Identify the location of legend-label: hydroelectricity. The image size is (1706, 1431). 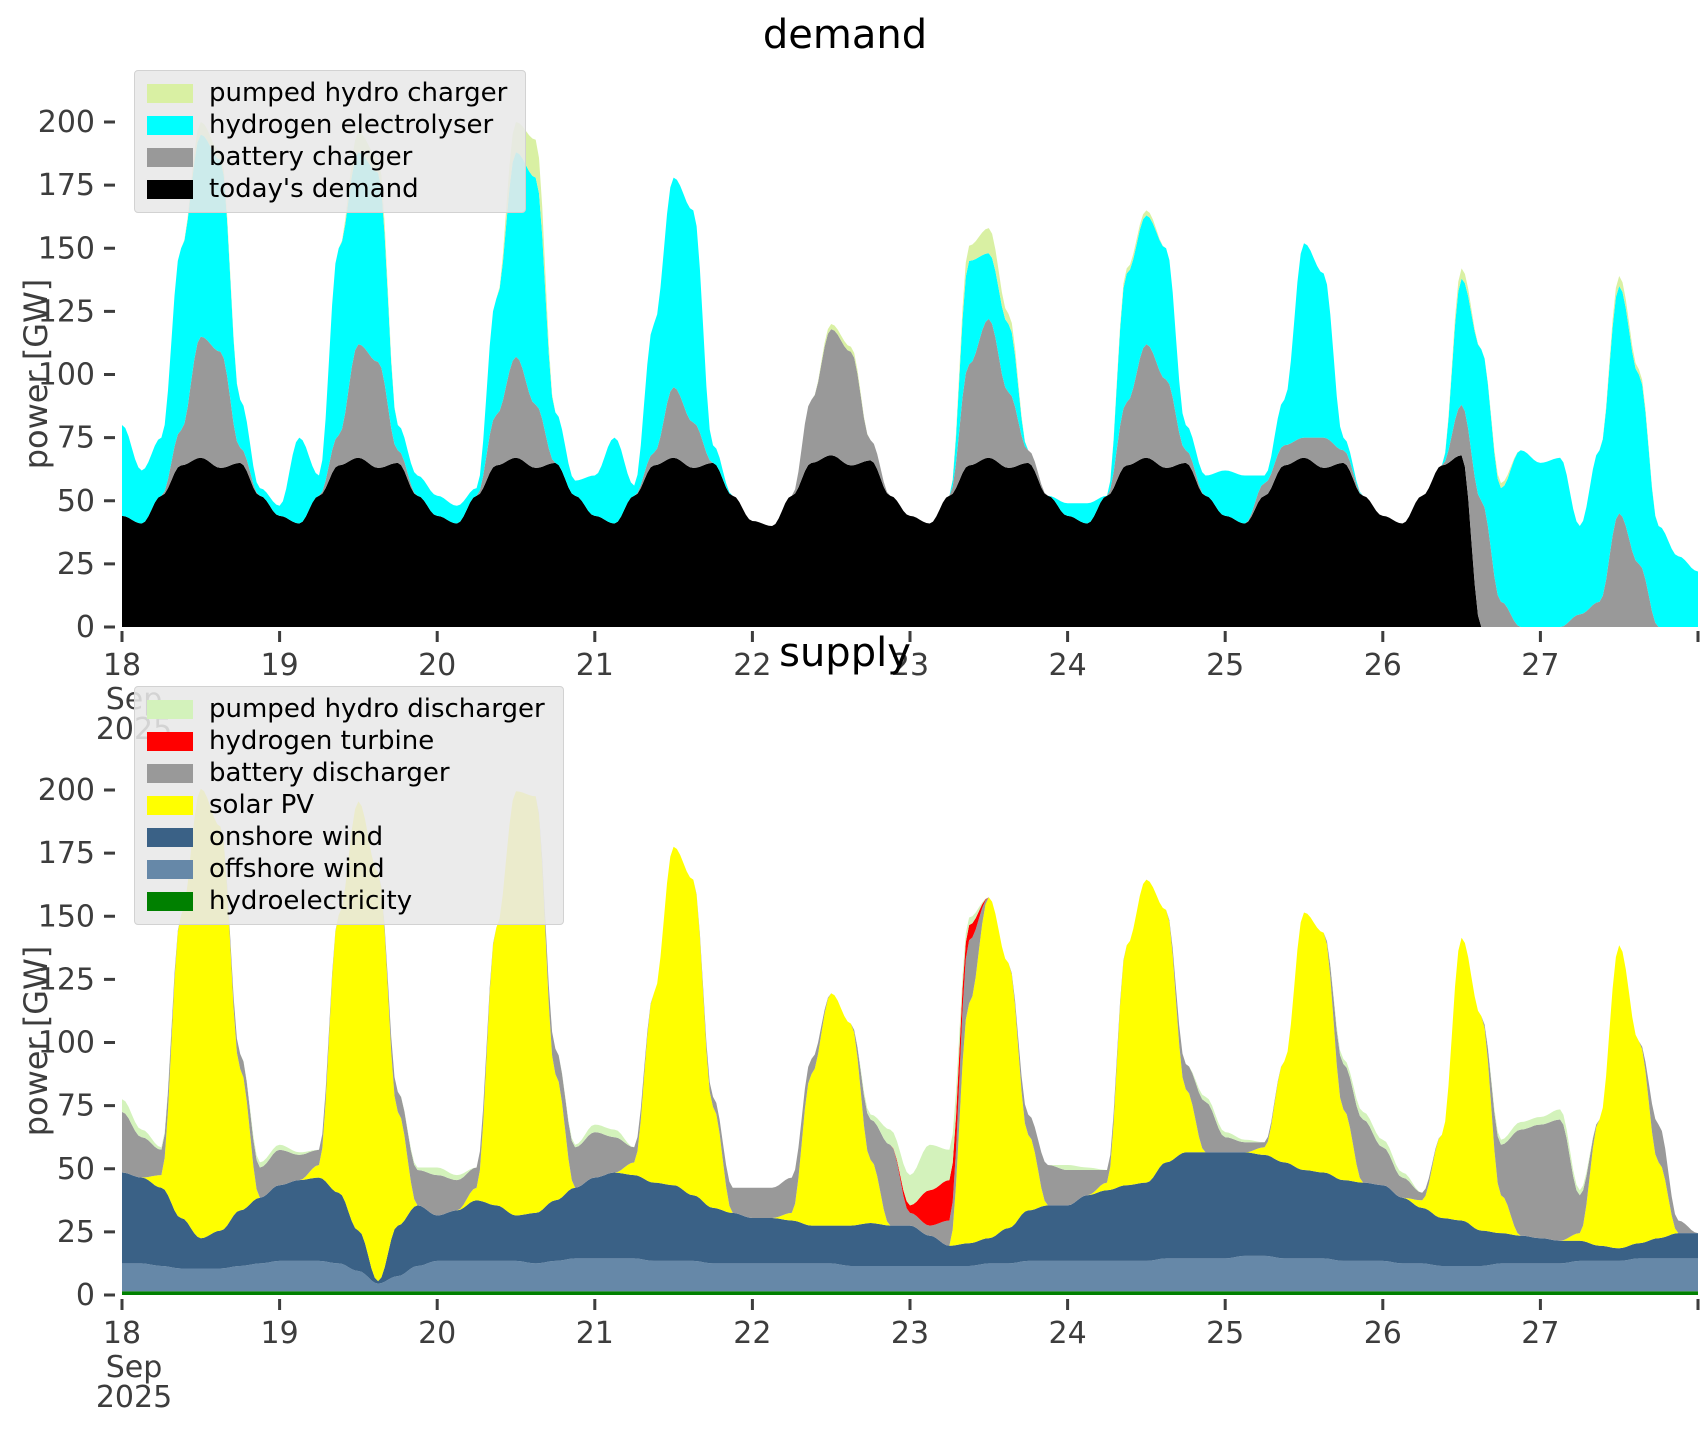
(311, 901).